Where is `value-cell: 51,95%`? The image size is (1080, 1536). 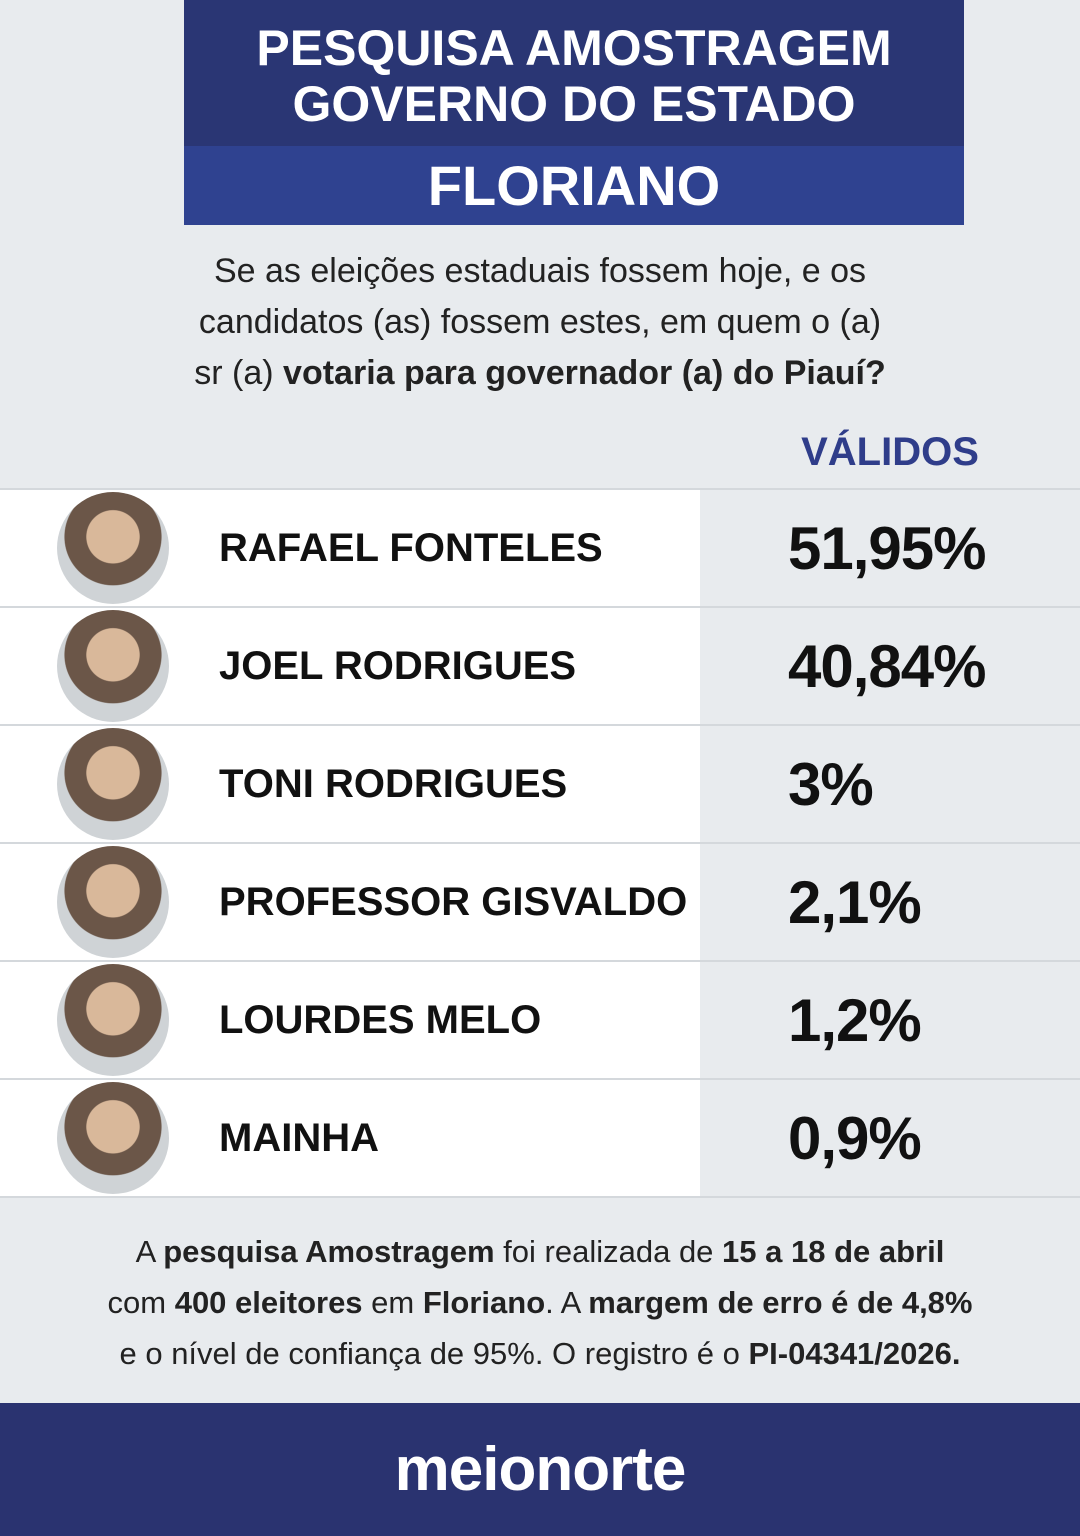 value-cell: 51,95% is located at coordinates (890, 548).